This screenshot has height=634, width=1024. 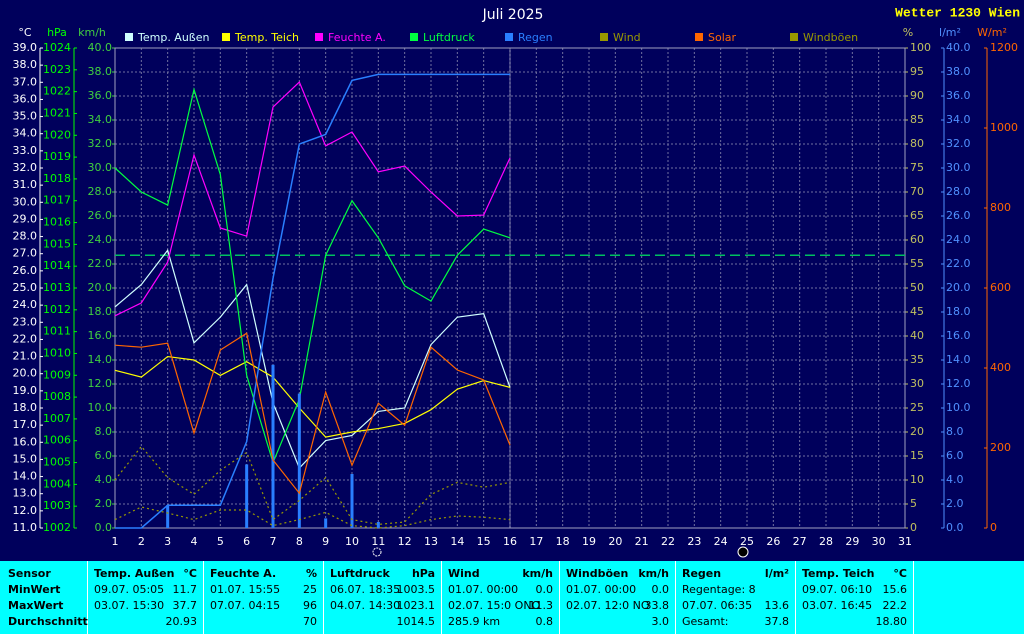 I want to click on cell-text: 02.07. 12:0 NO, so click(x=608, y=605).